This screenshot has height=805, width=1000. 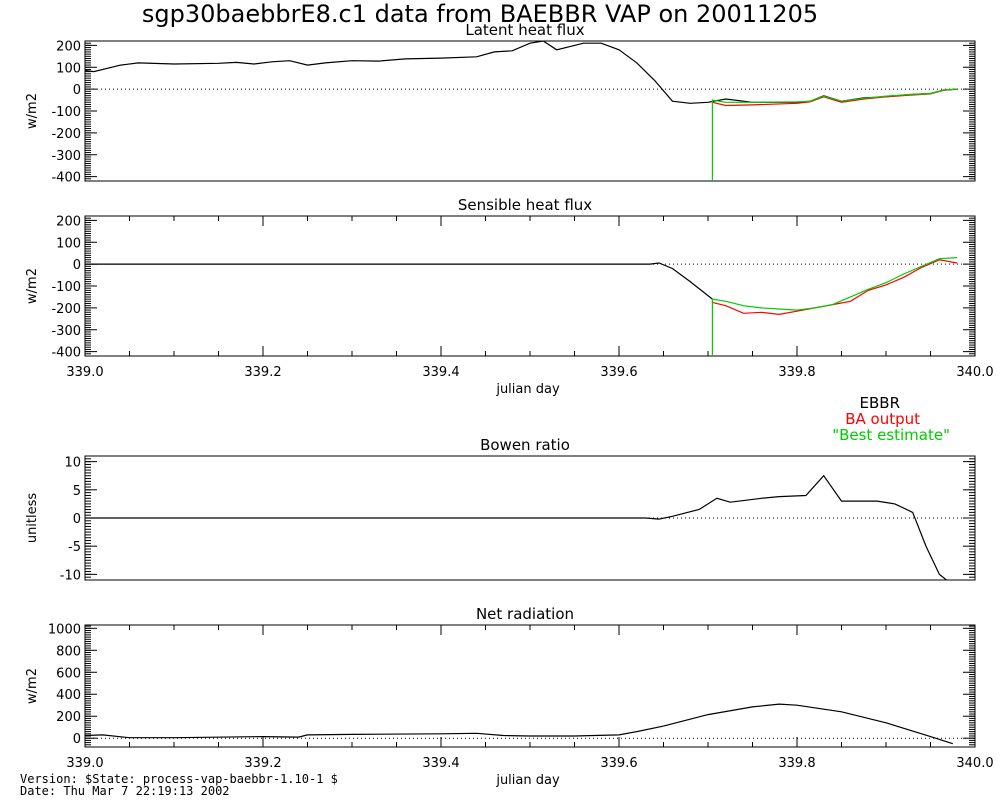 I want to click on y-tick-label: 5, so click(x=77, y=491).